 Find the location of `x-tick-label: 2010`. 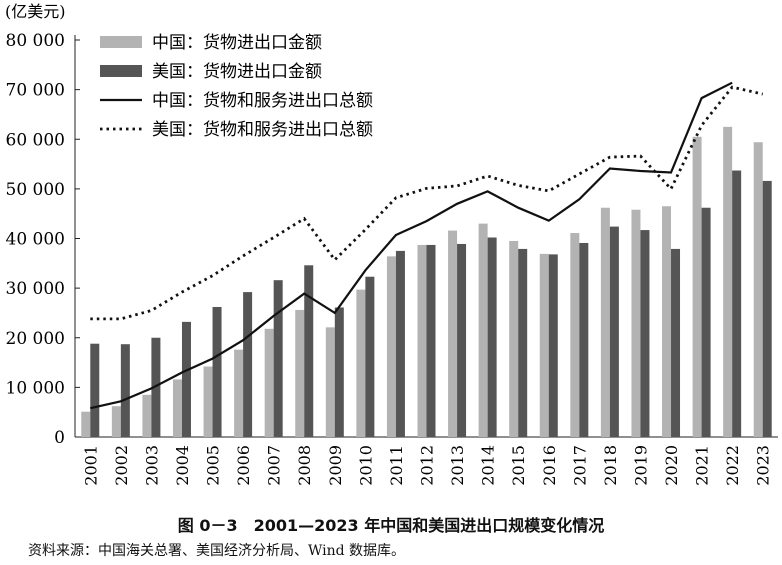

x-tick-label: 2010 is located at coordinates (365, 465).